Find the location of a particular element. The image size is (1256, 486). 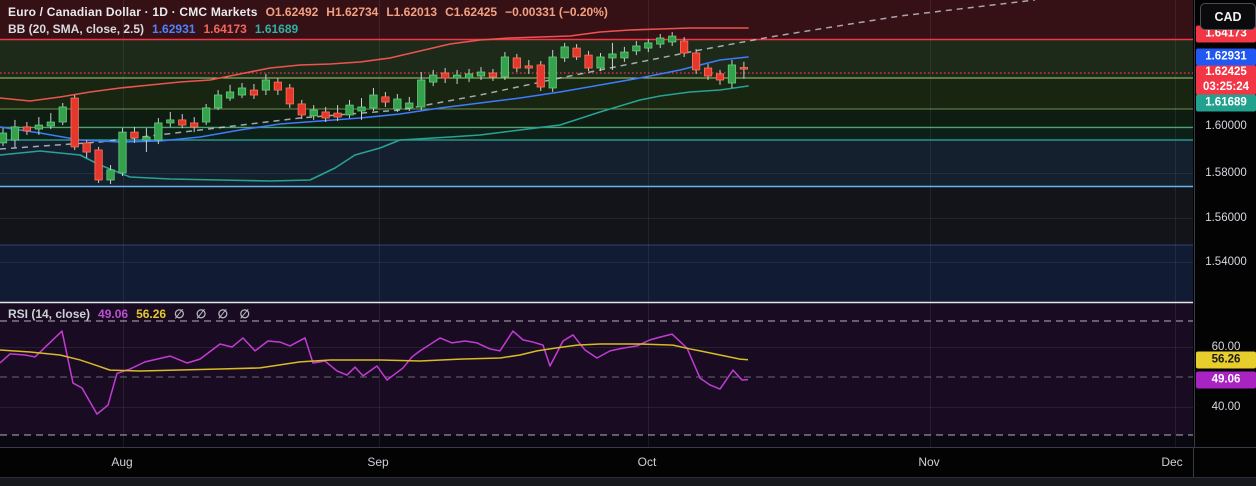

time-scale: Aug Sep Oct Nov Dec is located at coordinates (628, 462).